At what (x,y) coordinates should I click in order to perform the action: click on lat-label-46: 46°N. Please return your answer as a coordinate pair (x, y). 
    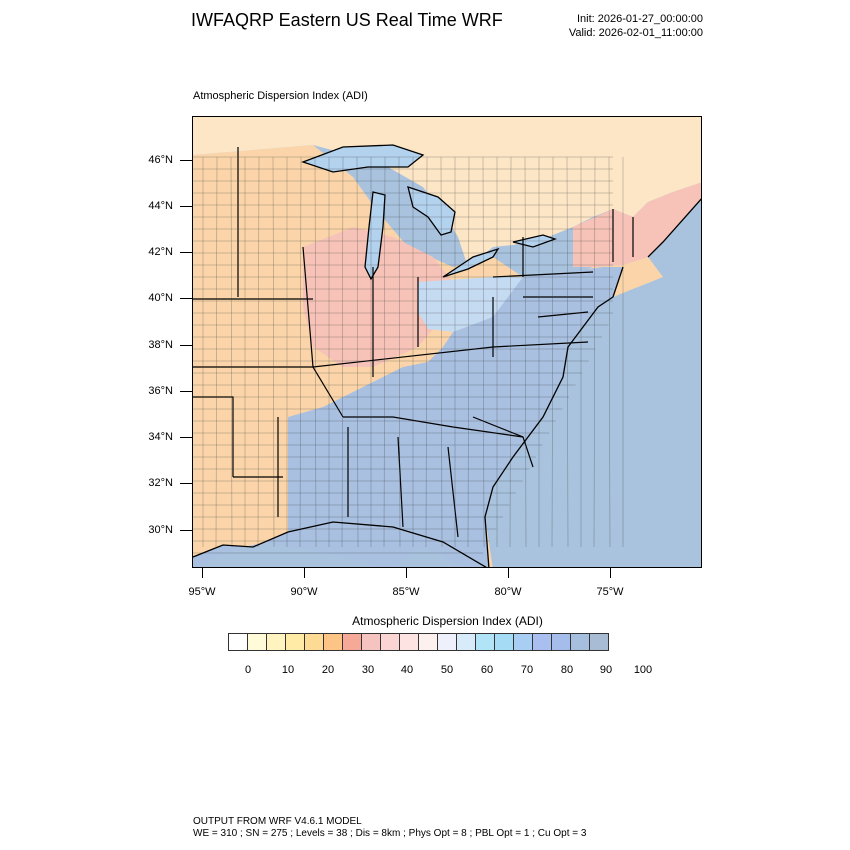
    Looking at the image, I should click on (160, 160).